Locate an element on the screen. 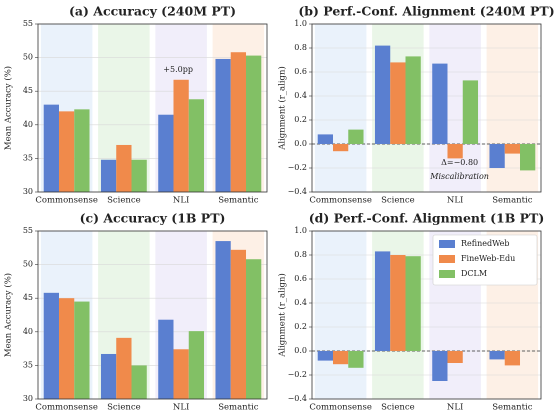 This screenshot has width=555, height=415. chart-title: (d) Perf.-Conf. Alignment (1B PT) is located at coordinates (427, 218).